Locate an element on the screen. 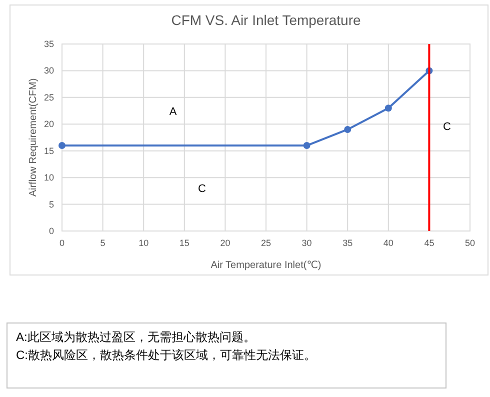  y-axis-title: Airflow Requirement(CFM) is located at coordinates (33, 137).